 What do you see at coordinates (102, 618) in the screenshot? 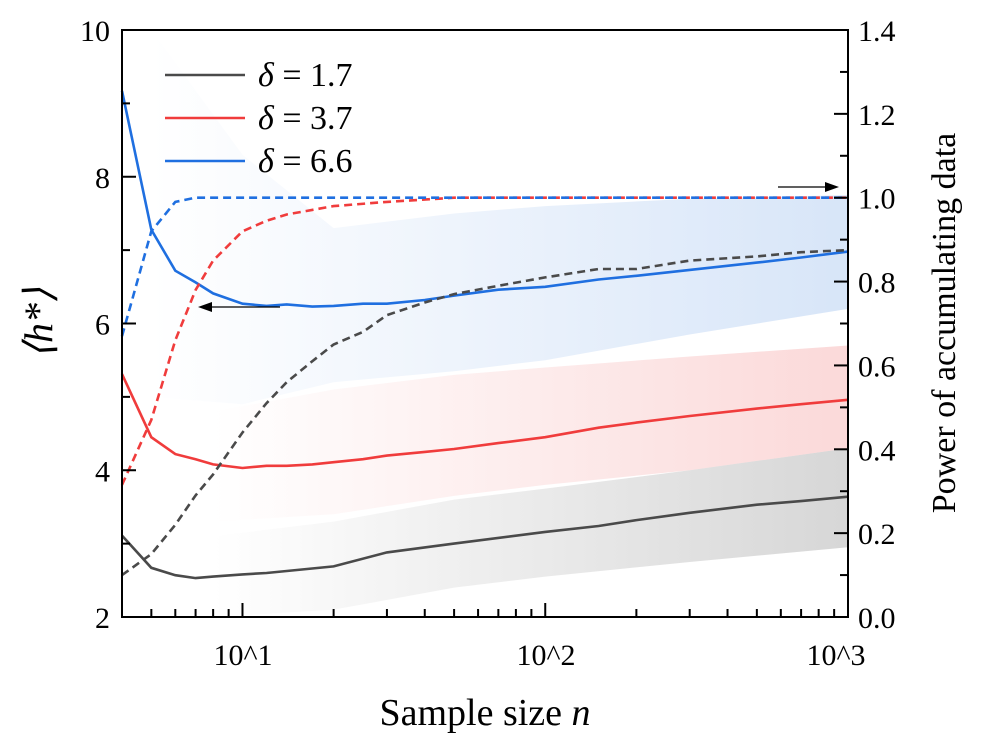
I see `y-left-tick-label: 2` at bounding box center [102, 618].